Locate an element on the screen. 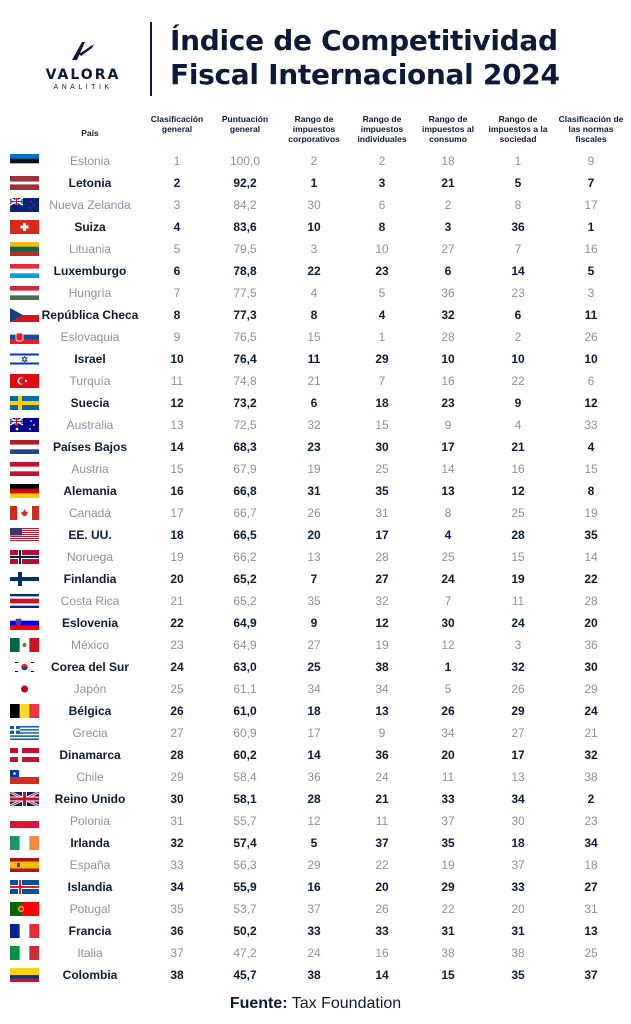 The image size is (631, 1024). country-cell: Letonia is located at coordinates (90, 183).